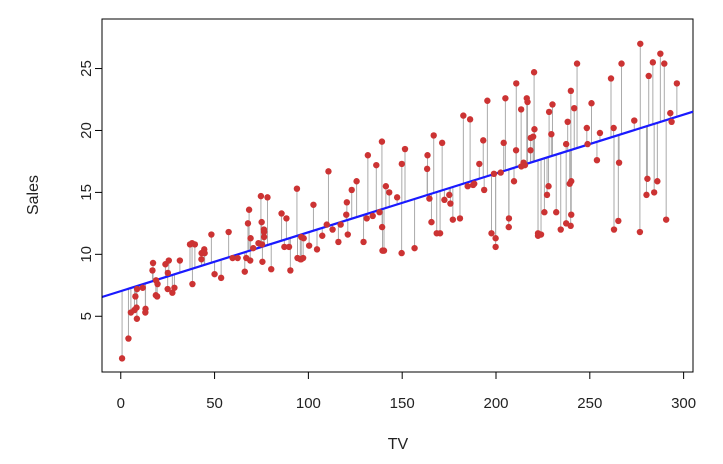  What do you see at coordinates (398, 444) in the screenshot?
I see `x-axis-title: TV` at bounding box center [398, 444].